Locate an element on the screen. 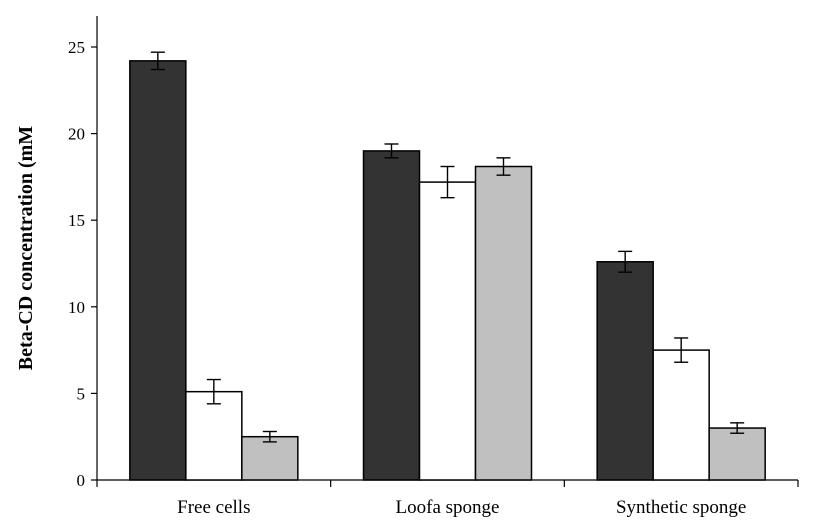 Image resolution: width=822 pixels, height=525 pixels. x-axis: Free cells Loofa sponge Synthetic sponge is located at coordinates (447, 498).